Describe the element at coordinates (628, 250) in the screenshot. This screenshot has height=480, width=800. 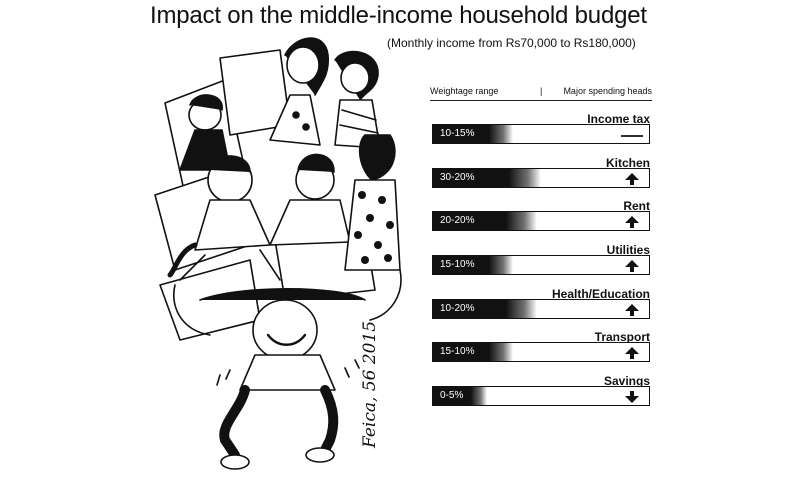
I see `row-label: Utilities` at that location.